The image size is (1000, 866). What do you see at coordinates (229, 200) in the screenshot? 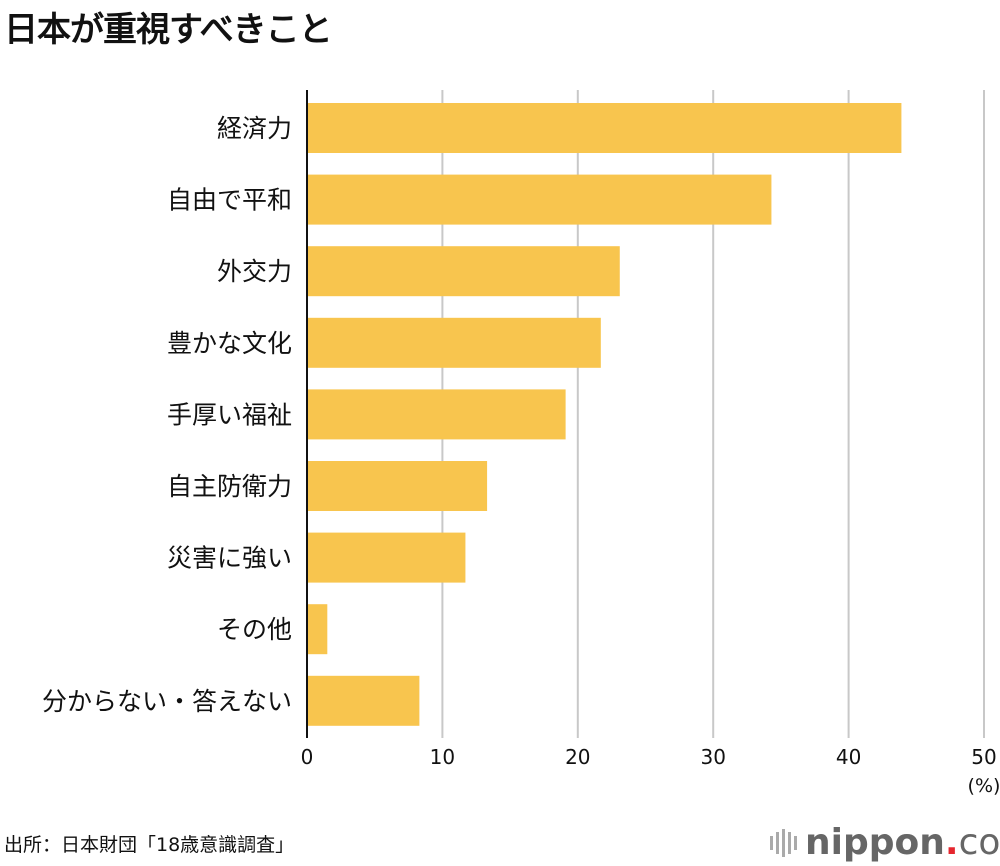
I see `category-label: 自由で平和` at bounding box center [229, 200].